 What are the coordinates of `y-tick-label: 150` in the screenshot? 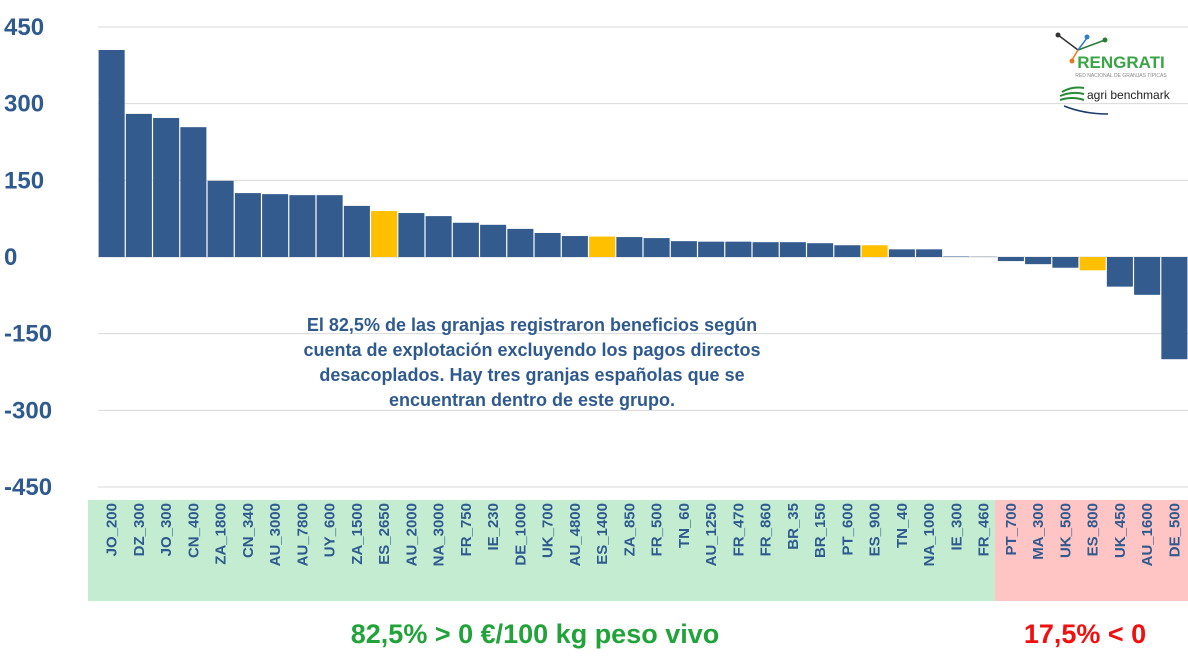 It's located at (24, 180).